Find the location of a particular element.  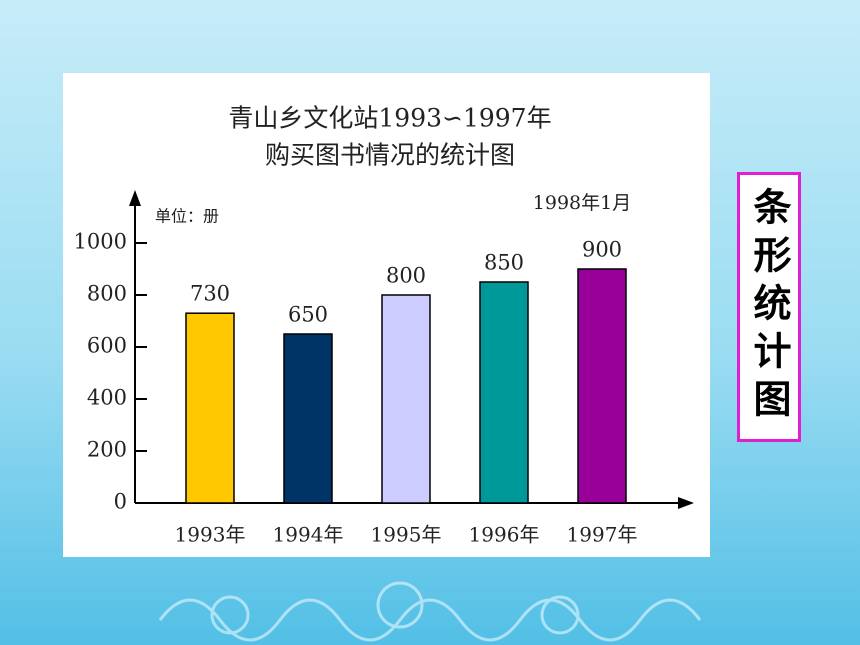

y-tick-label: 400 is located at coordinates (107, 398).